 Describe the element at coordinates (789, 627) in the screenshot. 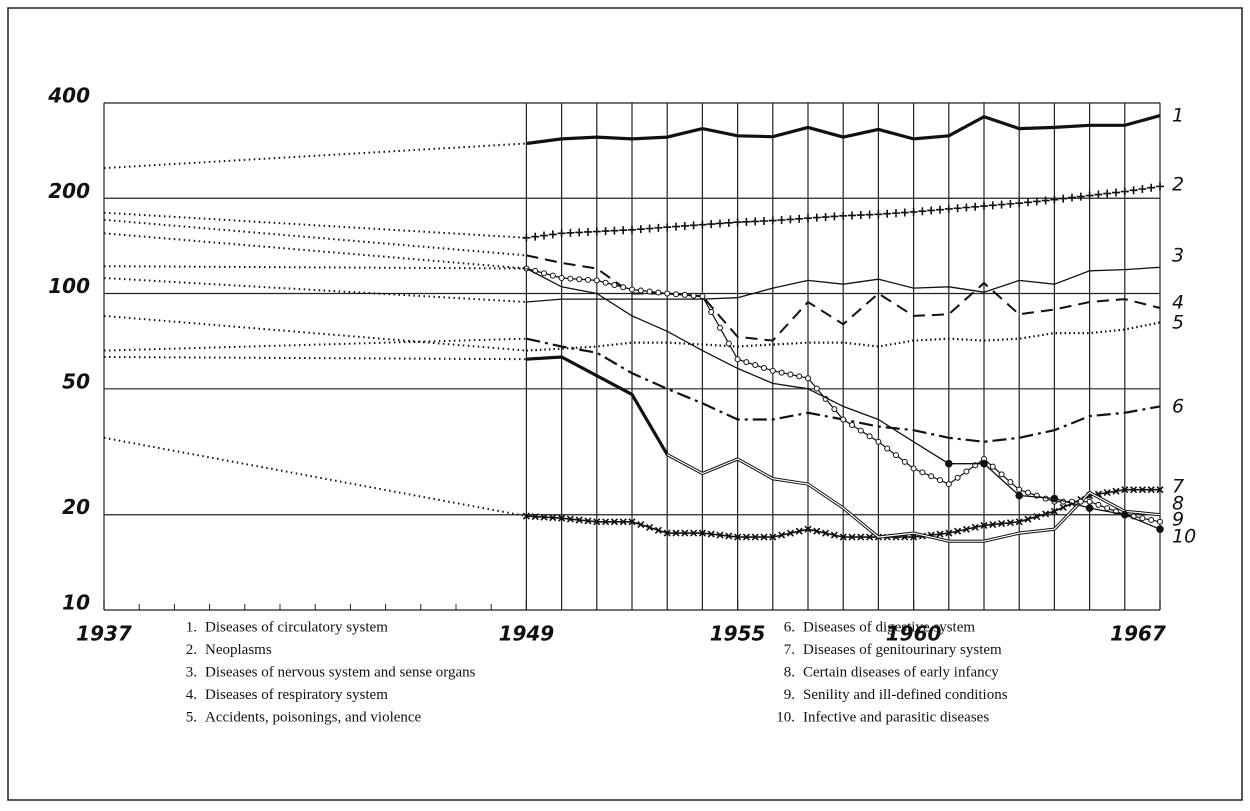

I see `legend-number: 6.` at that location.